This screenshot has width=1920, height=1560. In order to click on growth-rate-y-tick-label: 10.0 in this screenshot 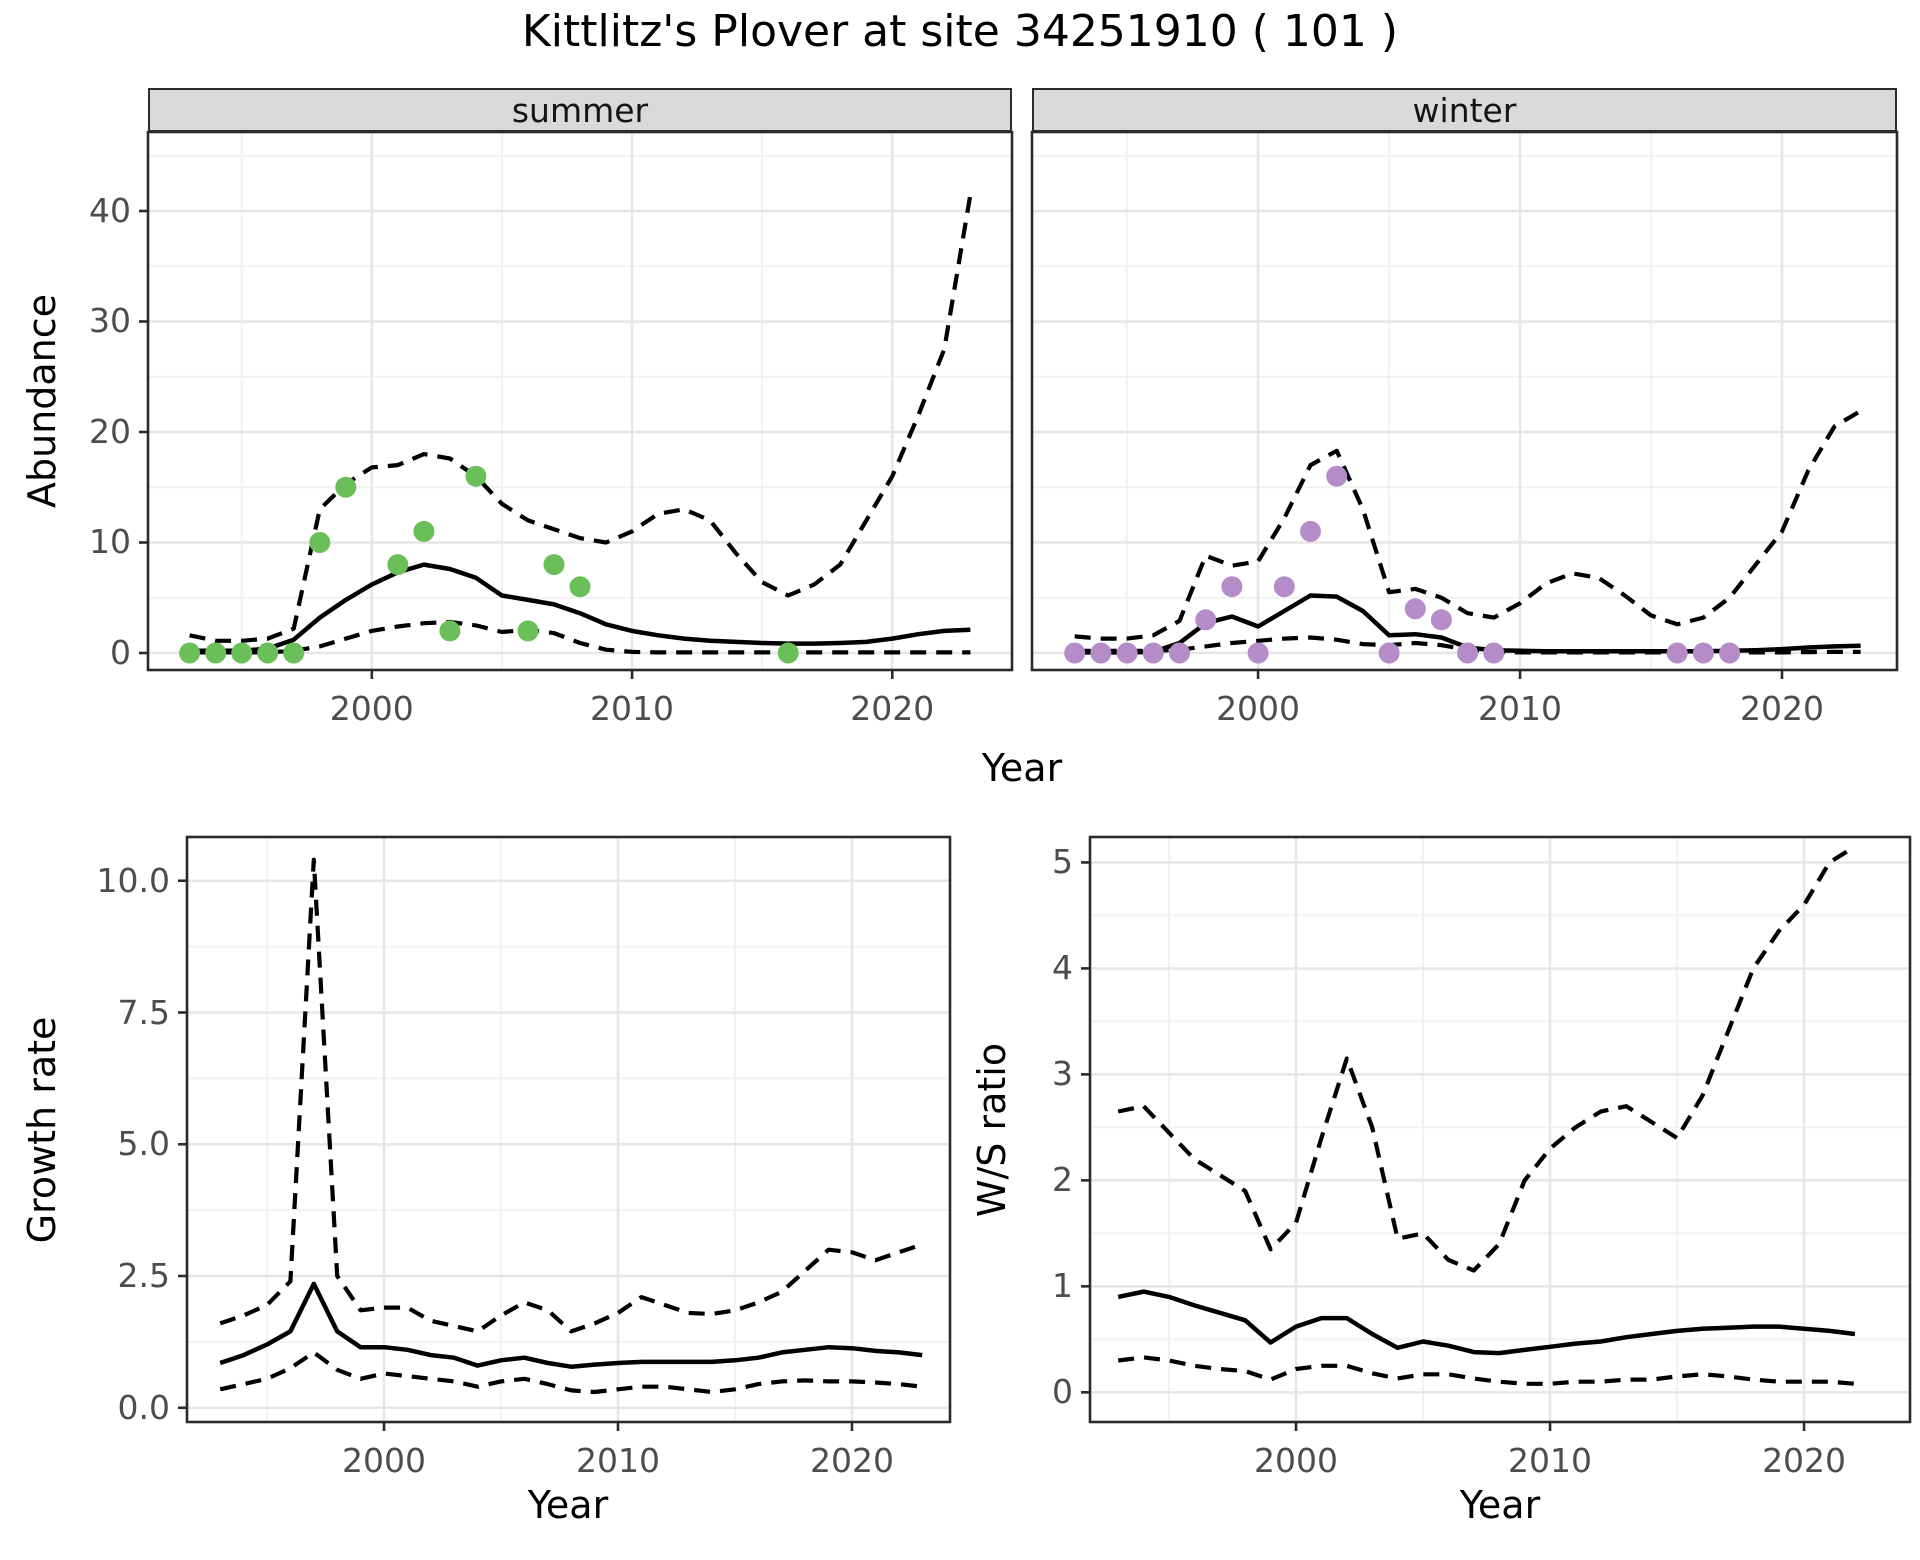, I will do `click(133, 880)`.